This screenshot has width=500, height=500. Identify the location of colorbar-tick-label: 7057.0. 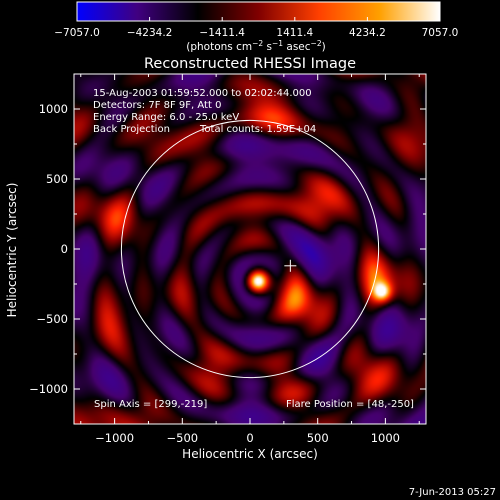
(440, 33).